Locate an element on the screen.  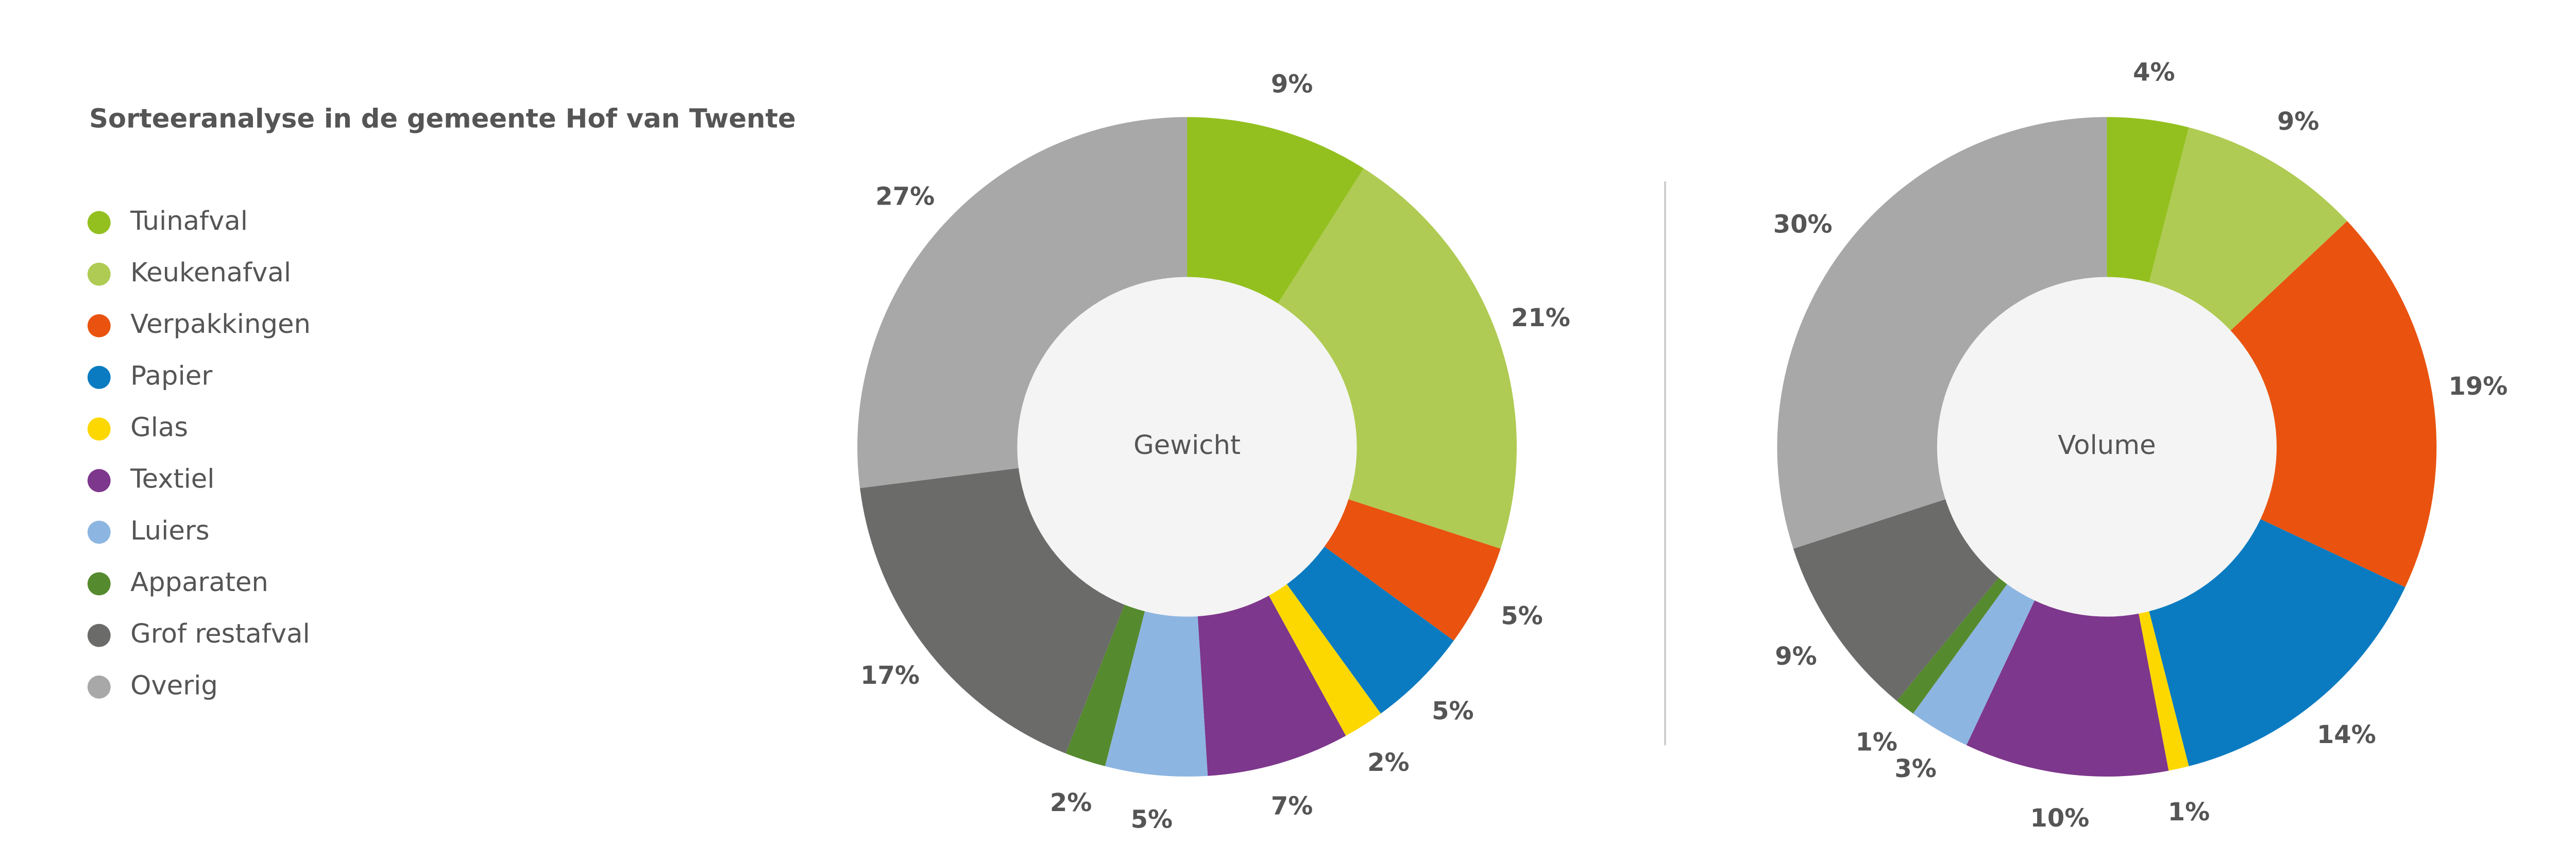
legend-label: Verpakkingen is located at coordinates (220, 324).